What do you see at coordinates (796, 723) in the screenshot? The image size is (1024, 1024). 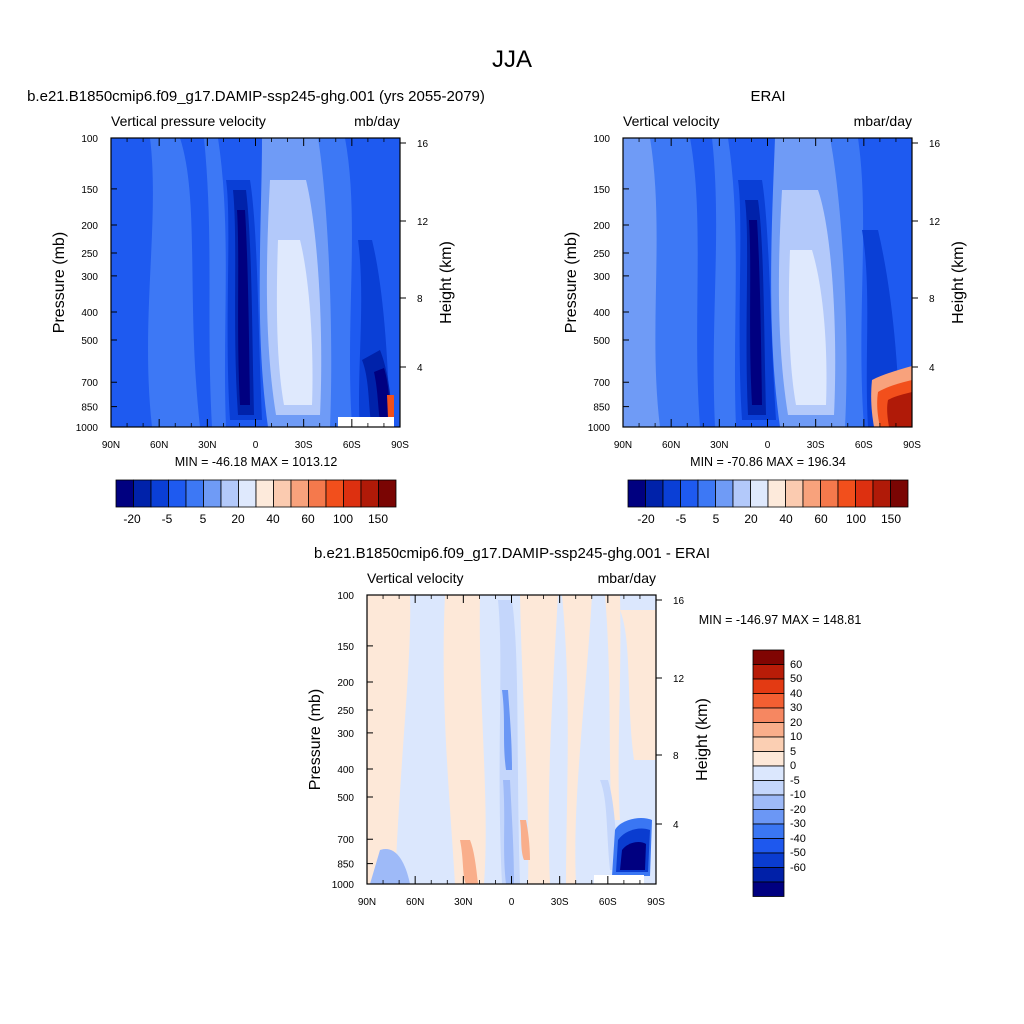 I see `colorbar-label: 20` at bounding box center [796, 723].